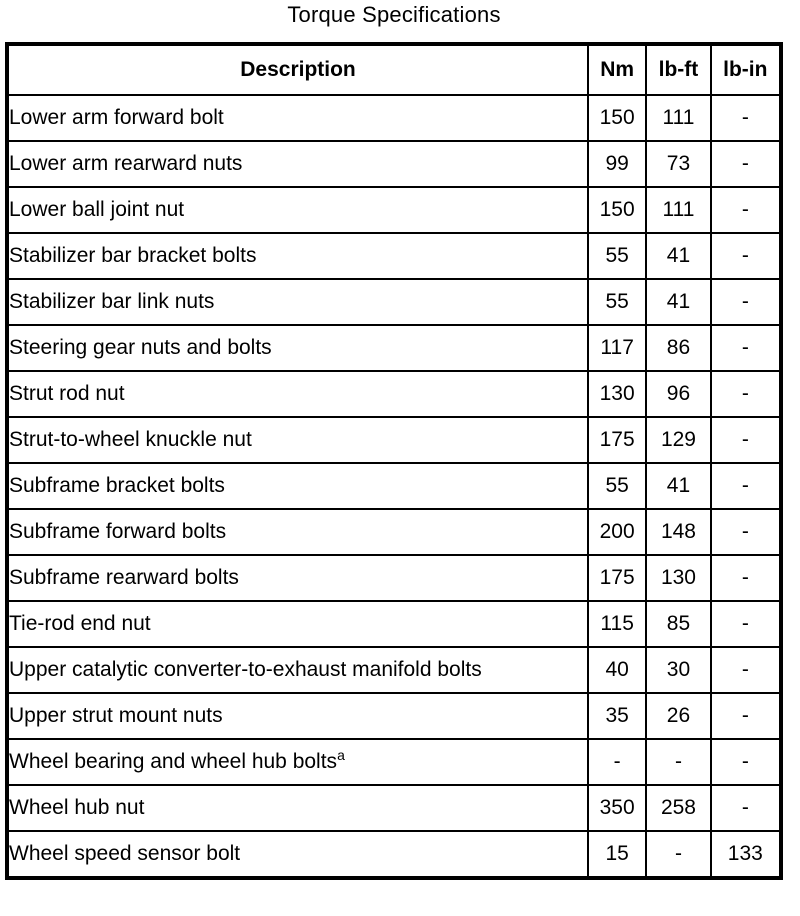 The width and height of the screenshot is (800, 916). Describe the element at coordinates (173, 761) in the screenshot. I see `description-text: Wheel bearing and wheel hub bolts` at that location.